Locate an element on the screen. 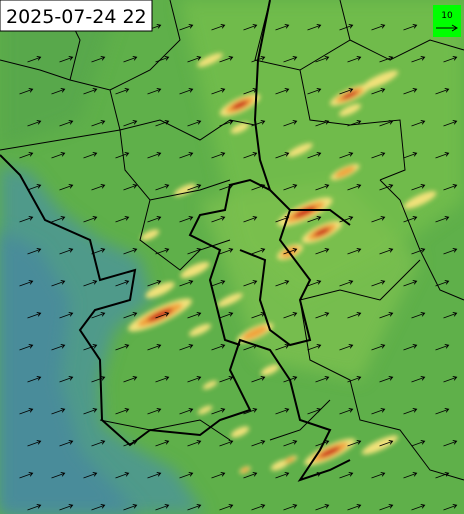 The height and width of the screenshot is (514, 464). legend-box is located at coordinates (447, 21).